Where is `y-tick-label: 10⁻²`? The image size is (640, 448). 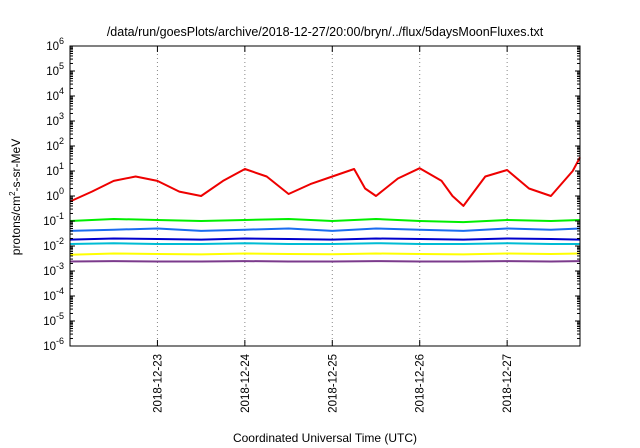
y-tick-label: 10⁻² is located at coordinates (53, 244).